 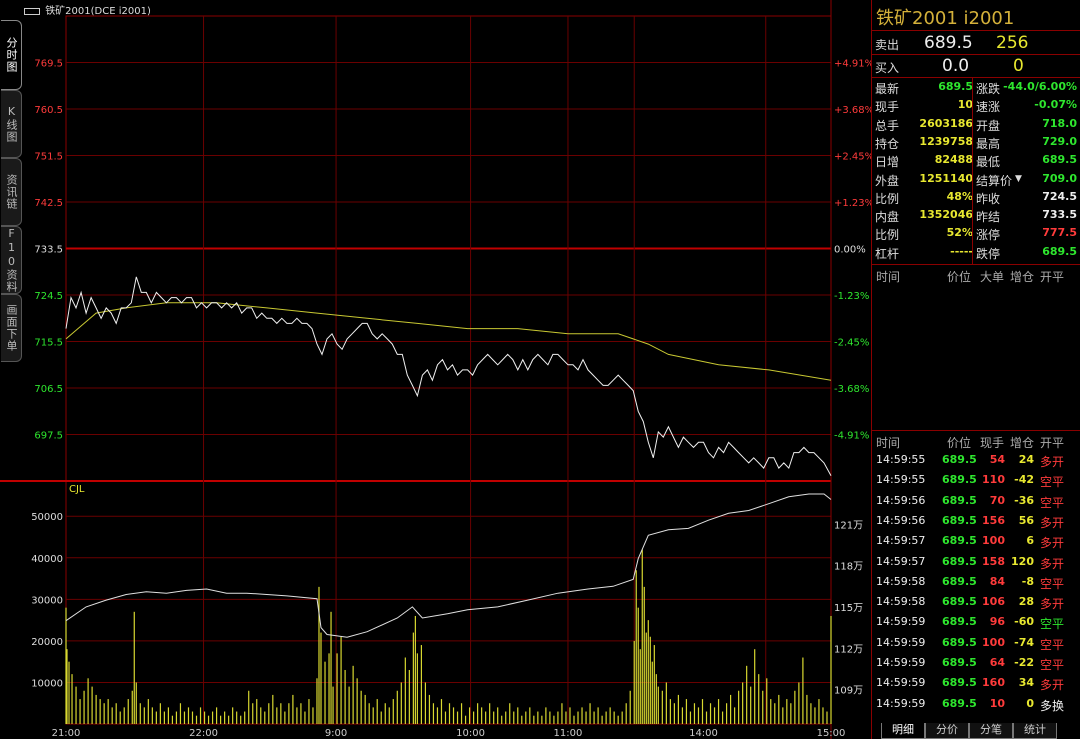 I want to click on price-tick-label: 751.5, so click(x=48, y=157).